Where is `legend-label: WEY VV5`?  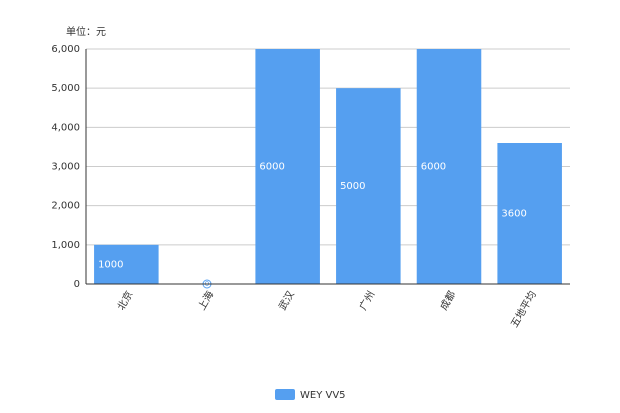
legend-label: WEY VV5 is located at coordinates (323, 395).